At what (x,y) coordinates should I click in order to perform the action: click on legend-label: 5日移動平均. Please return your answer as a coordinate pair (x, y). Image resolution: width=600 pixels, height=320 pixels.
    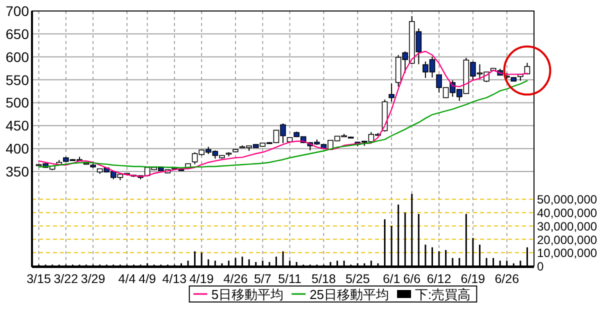
    Looking at the image, I should click on (247, 294).